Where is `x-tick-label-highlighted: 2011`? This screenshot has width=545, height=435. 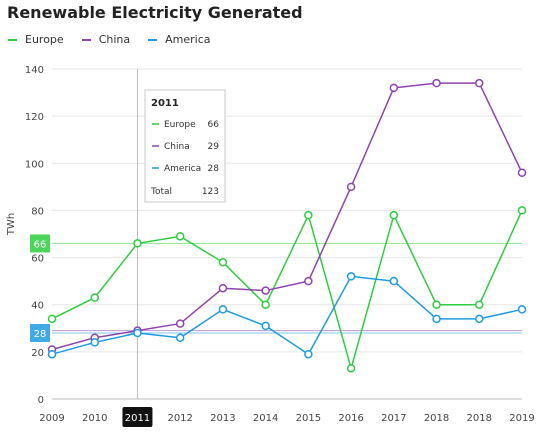 x-tick-label-highlighted: 2011 is located at coordinates (137, 418).